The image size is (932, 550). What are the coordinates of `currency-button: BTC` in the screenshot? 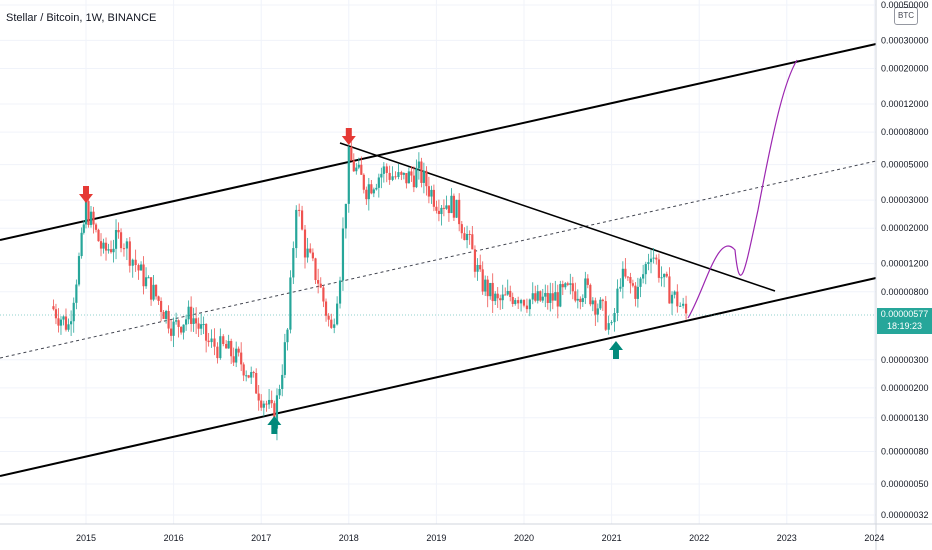 It's located at (906, 16).